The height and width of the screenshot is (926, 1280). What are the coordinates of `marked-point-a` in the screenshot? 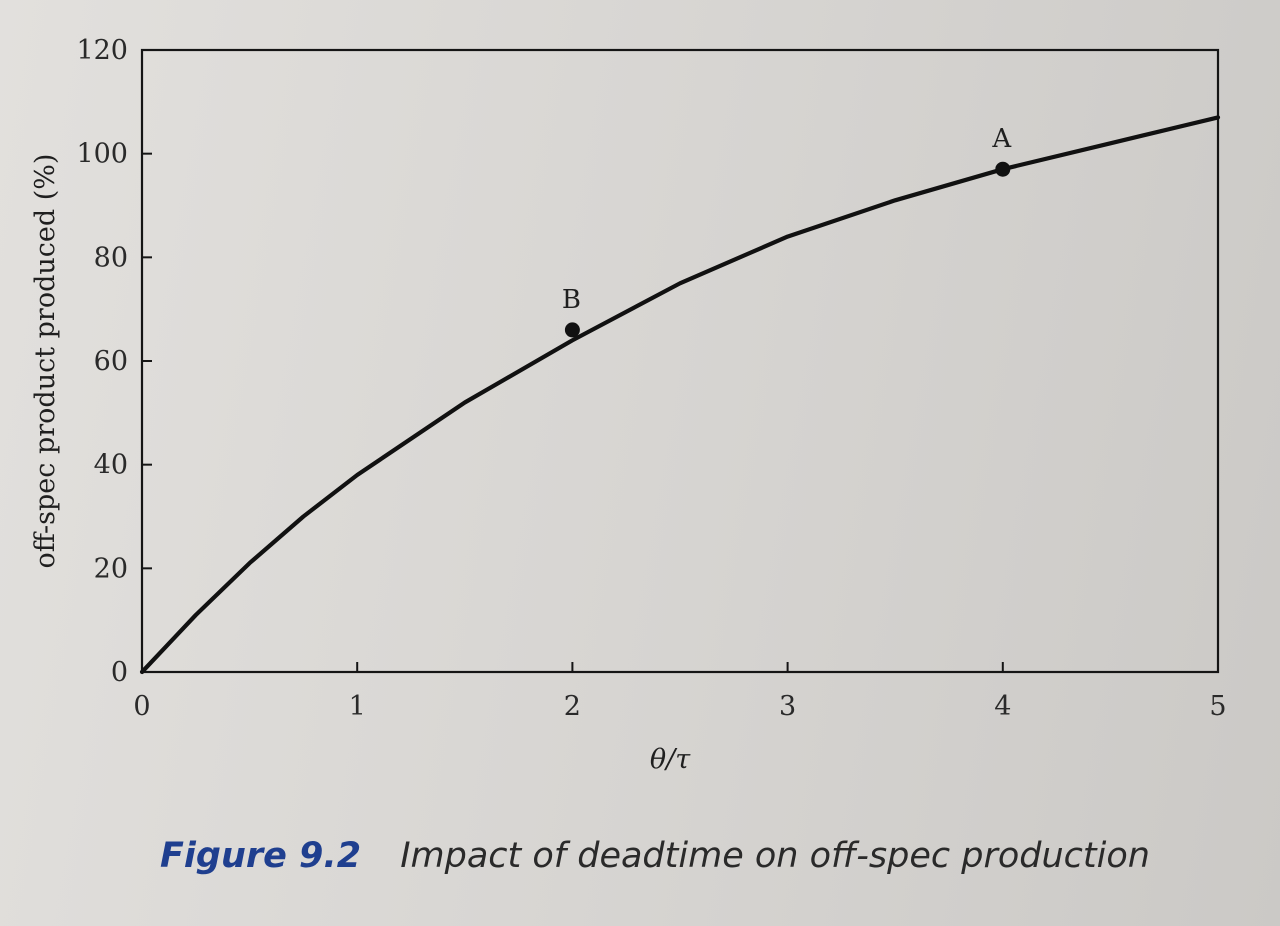 It's located at (1003, 169).